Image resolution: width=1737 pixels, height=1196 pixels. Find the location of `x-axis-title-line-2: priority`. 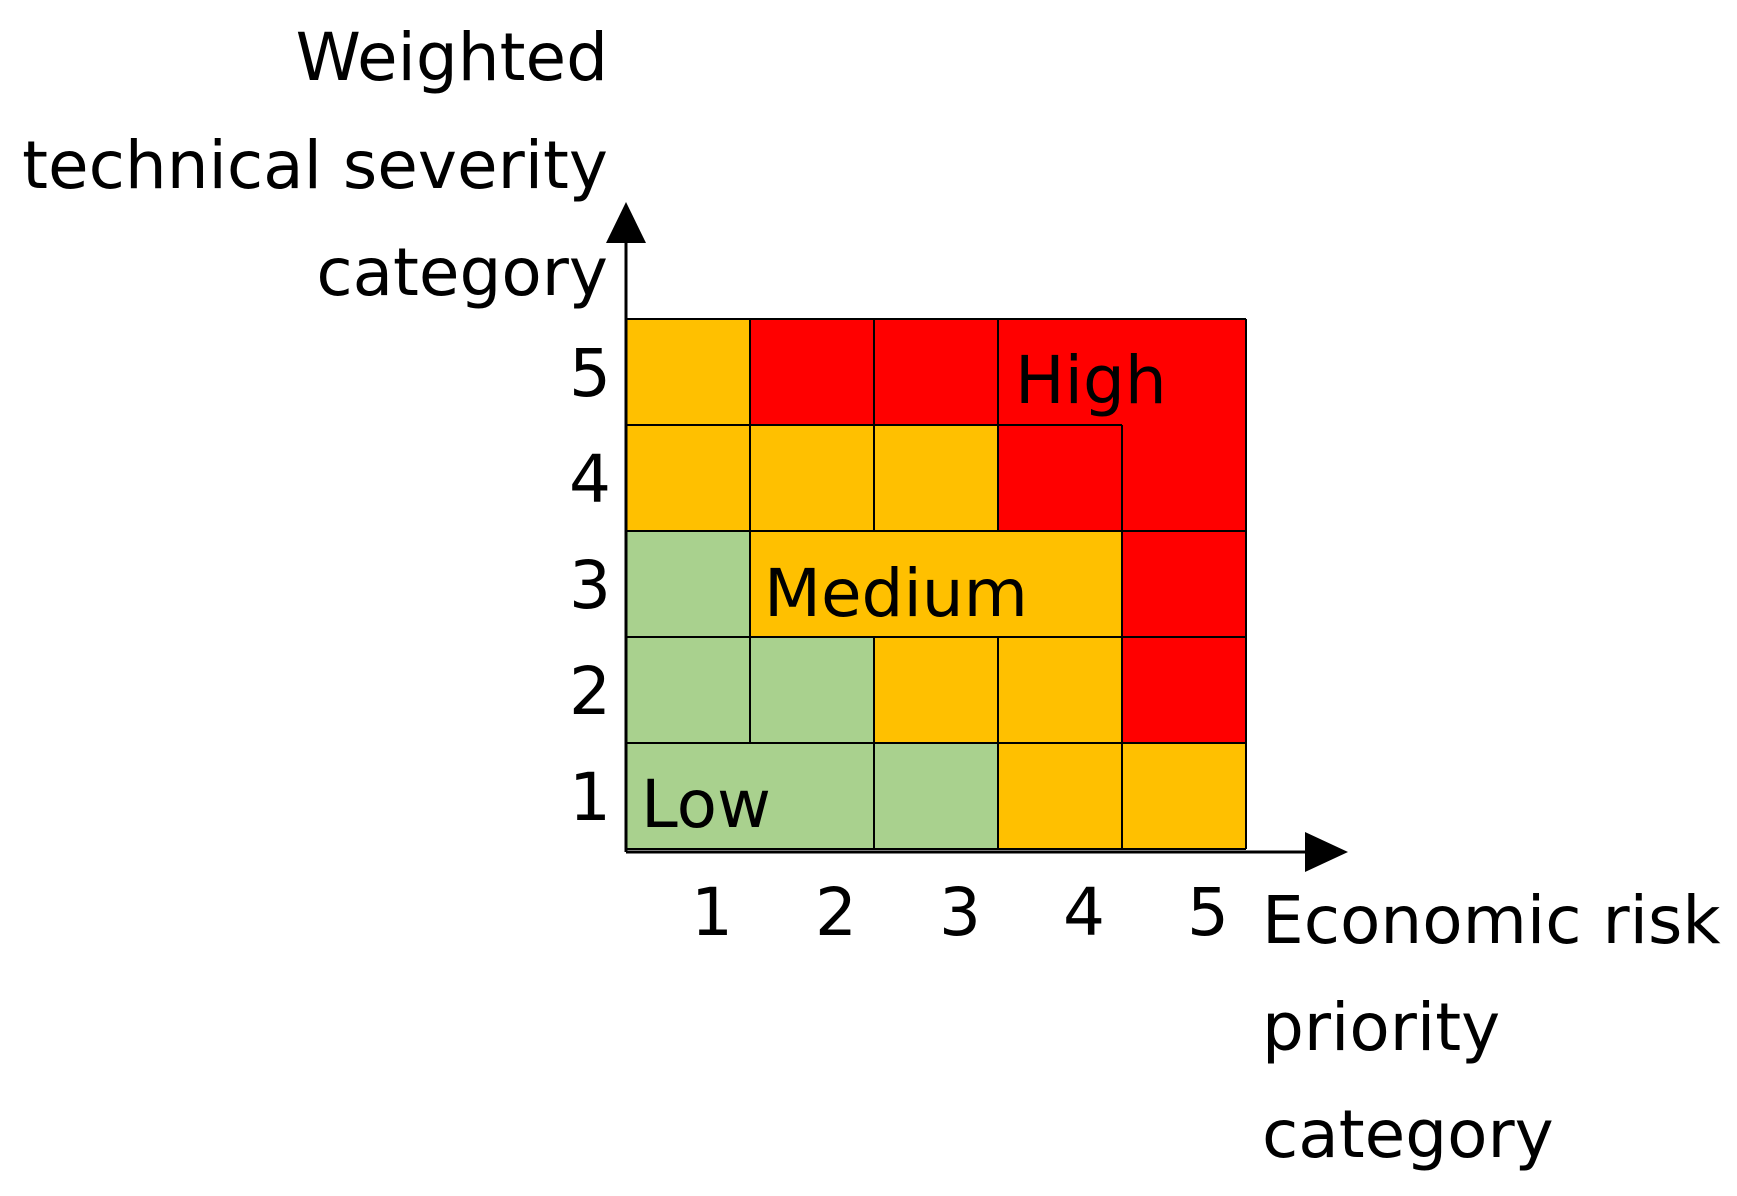

x-axis-title-line-2: priority is located at coordinates (1381, 1027).